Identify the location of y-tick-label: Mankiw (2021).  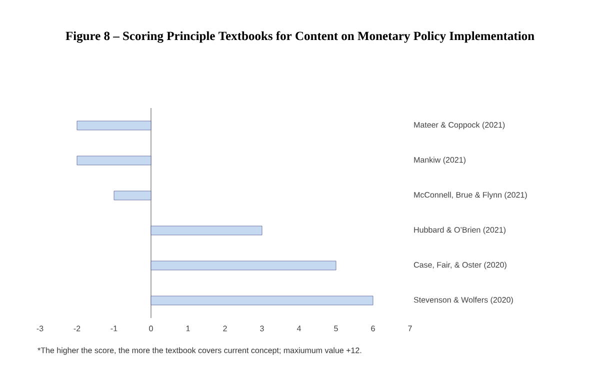
(440, 160).